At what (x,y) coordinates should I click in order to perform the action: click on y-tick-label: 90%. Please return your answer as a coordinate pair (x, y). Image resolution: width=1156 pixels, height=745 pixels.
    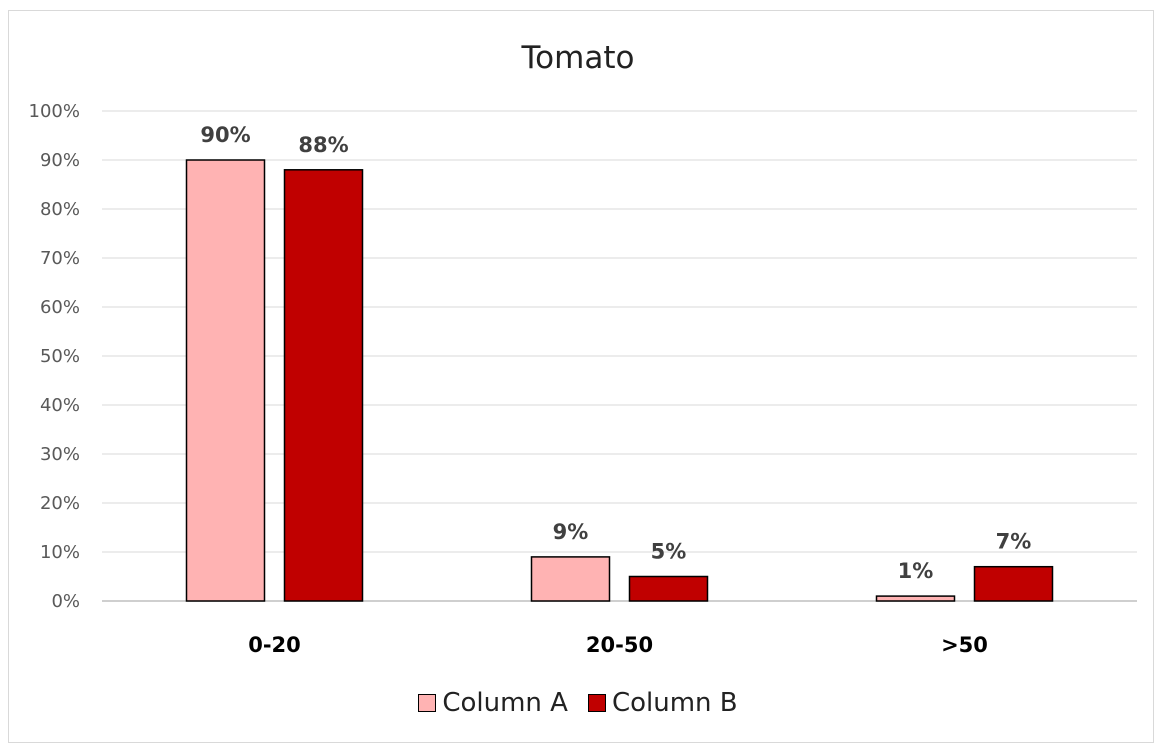
    Looking at the image, I should click on (60, 160).